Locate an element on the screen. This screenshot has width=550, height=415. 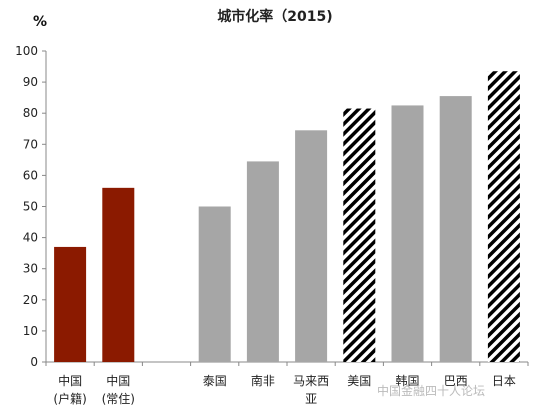
y-tick-label: 50 is located at coordinates (30, 207).